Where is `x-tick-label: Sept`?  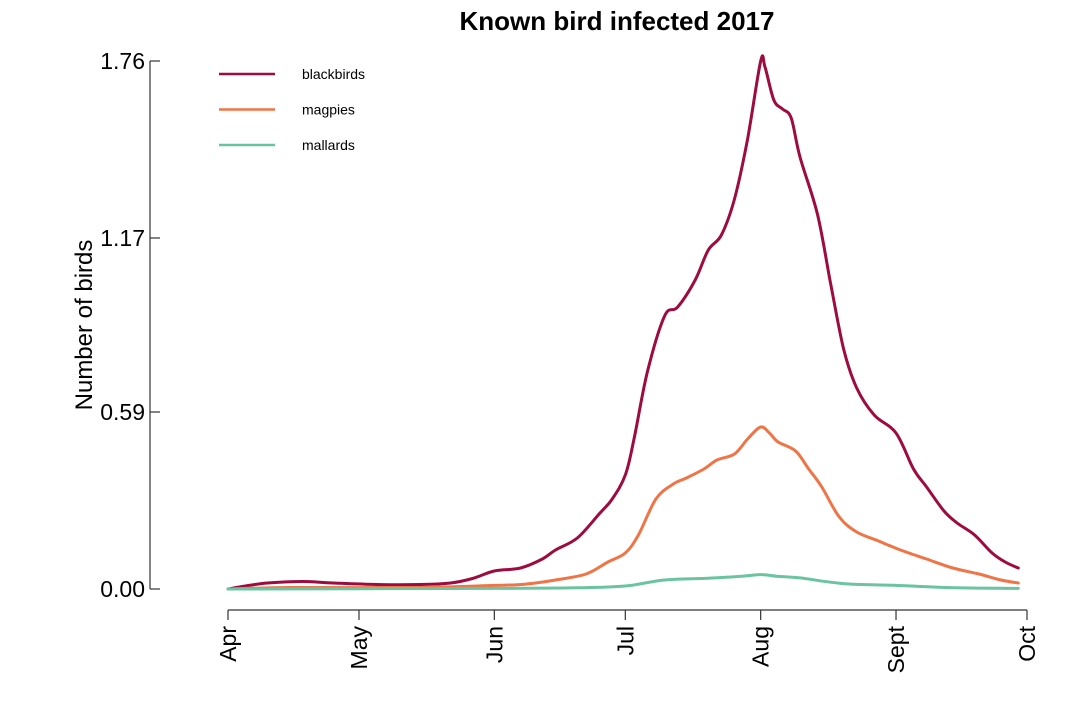
x-tick-label: Sept is located at coordinates (896, 649).